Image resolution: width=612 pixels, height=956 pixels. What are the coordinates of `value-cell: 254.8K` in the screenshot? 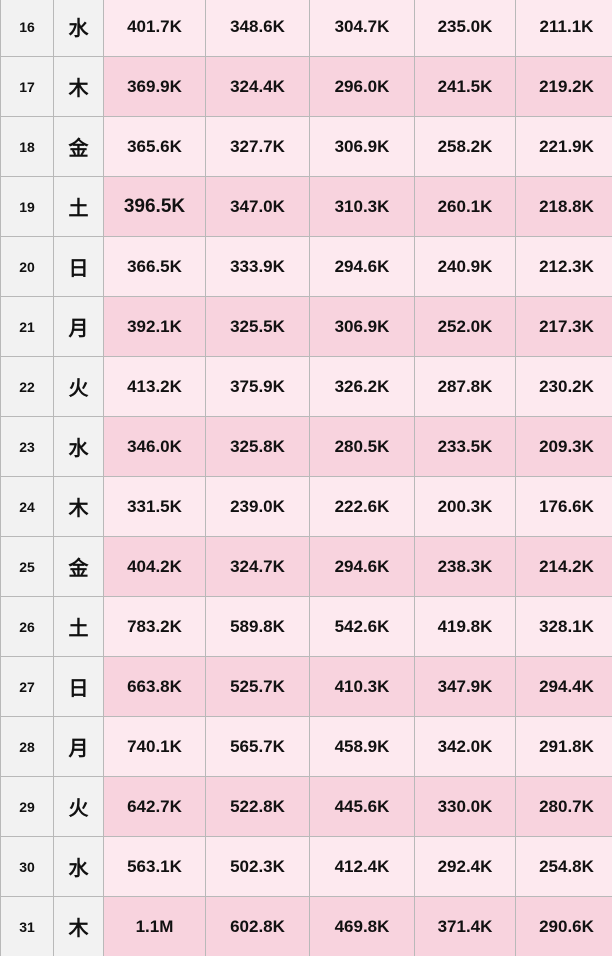 It's located at (563, 866).